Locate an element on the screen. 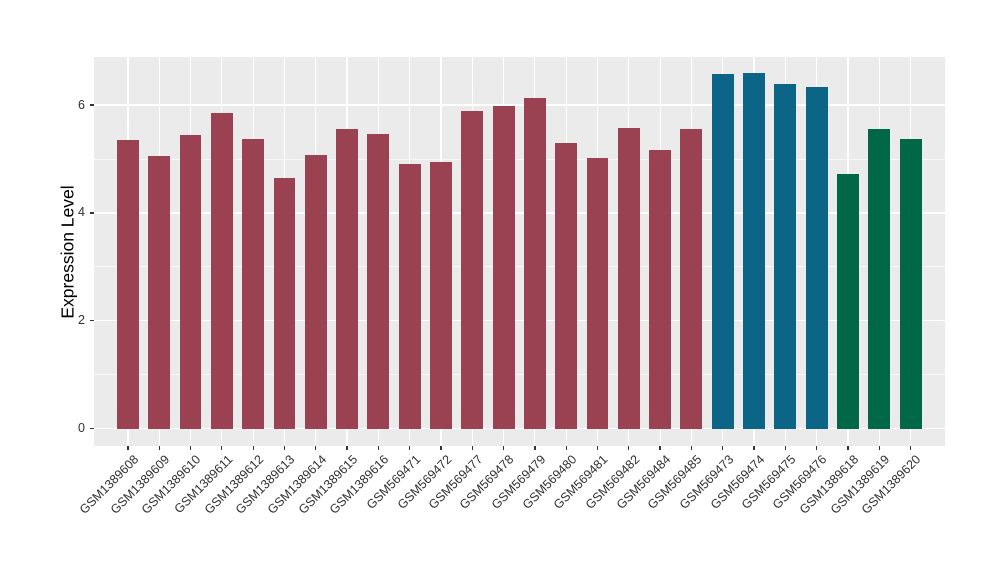 The height and width of the screenshot is (580, 1000). bar-GSM569485 is located at coordinates (691, 278).